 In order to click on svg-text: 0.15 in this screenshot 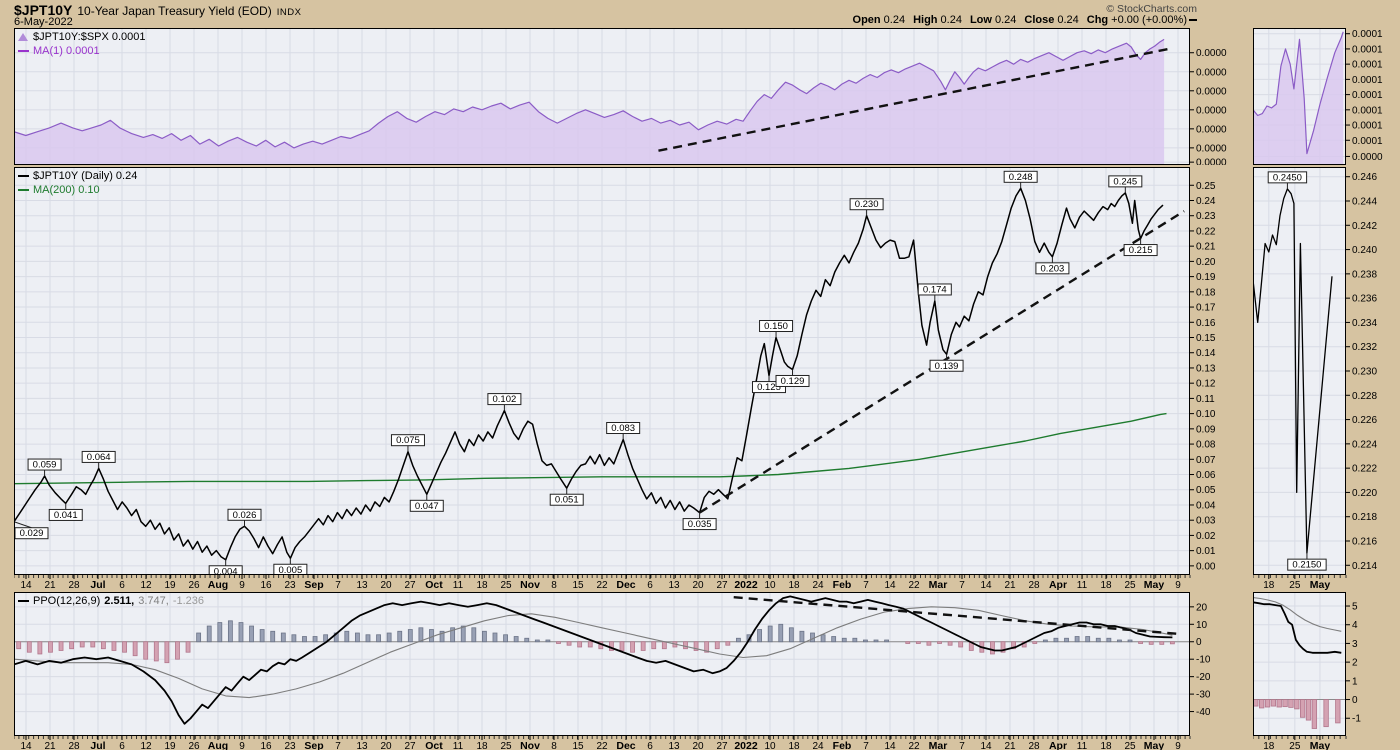, I will do `click(1206, 338)`.